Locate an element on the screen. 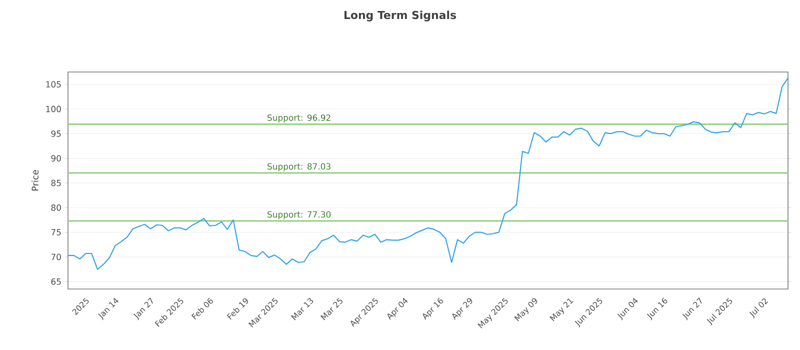  y-tick-label: 65 is located at coordinates (56, 281).